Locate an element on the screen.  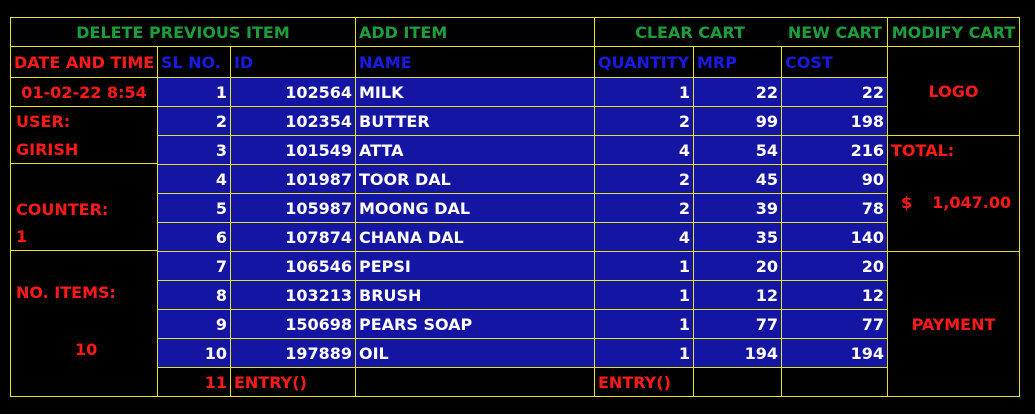
cell-id: 106546 is located at coordinates (293, 266).